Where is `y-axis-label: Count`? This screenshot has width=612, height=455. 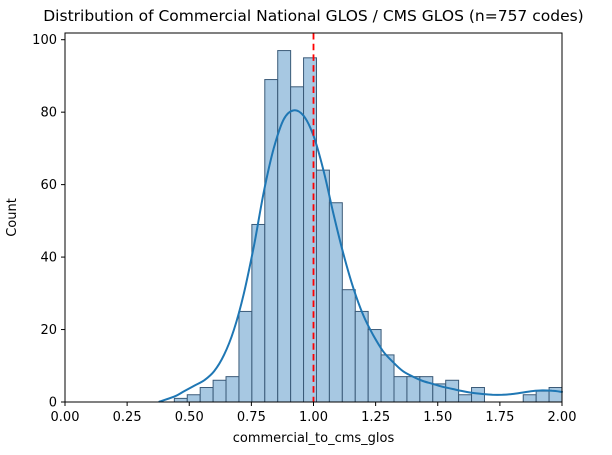
y-axis-label: Count is located at coordinates (12, 217).